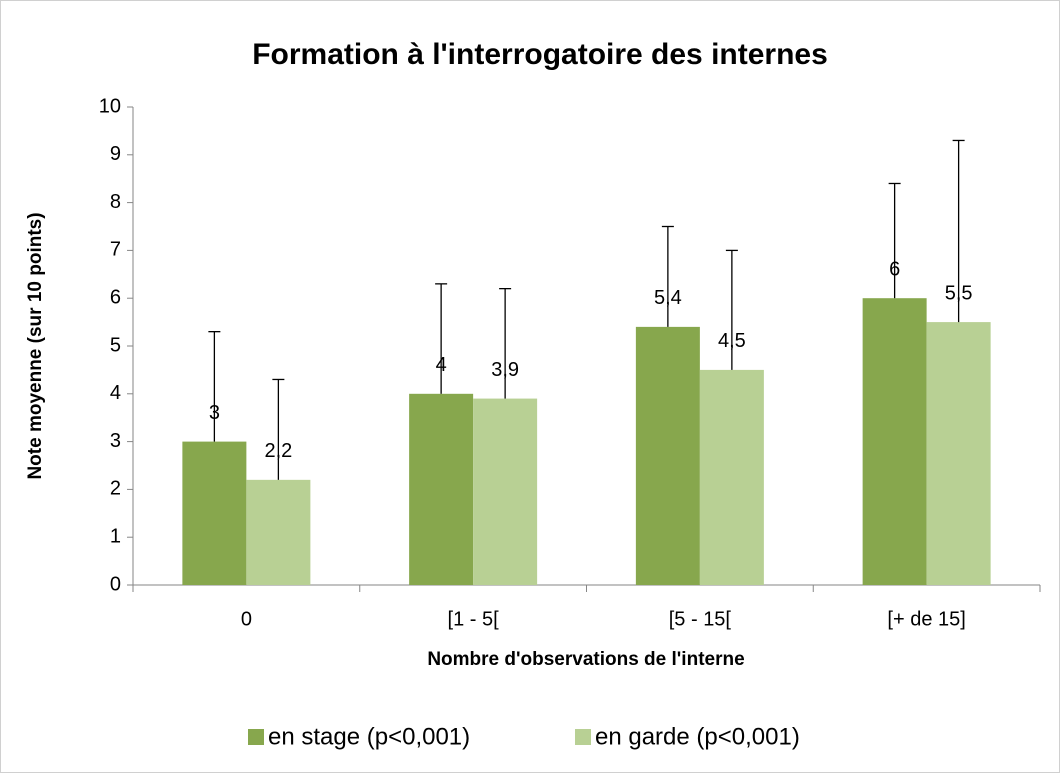  What do you see at coordinates (115, 584) in the screenshot?
I see `y-tick-label: 0` at bounding box center [115, 584].